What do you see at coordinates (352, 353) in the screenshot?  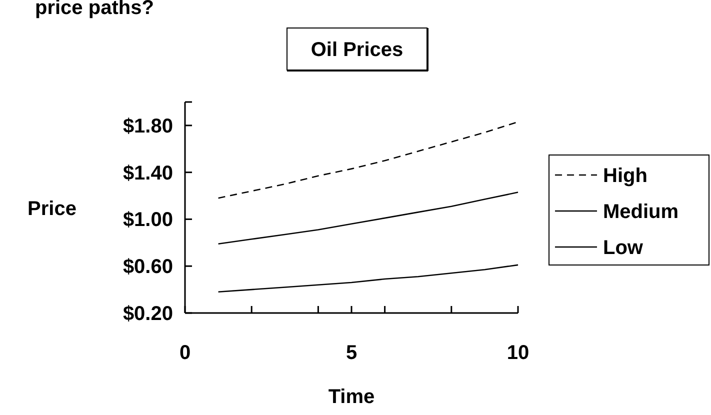 I see `x-tick-label: 5` at bounding box center [352, 353].